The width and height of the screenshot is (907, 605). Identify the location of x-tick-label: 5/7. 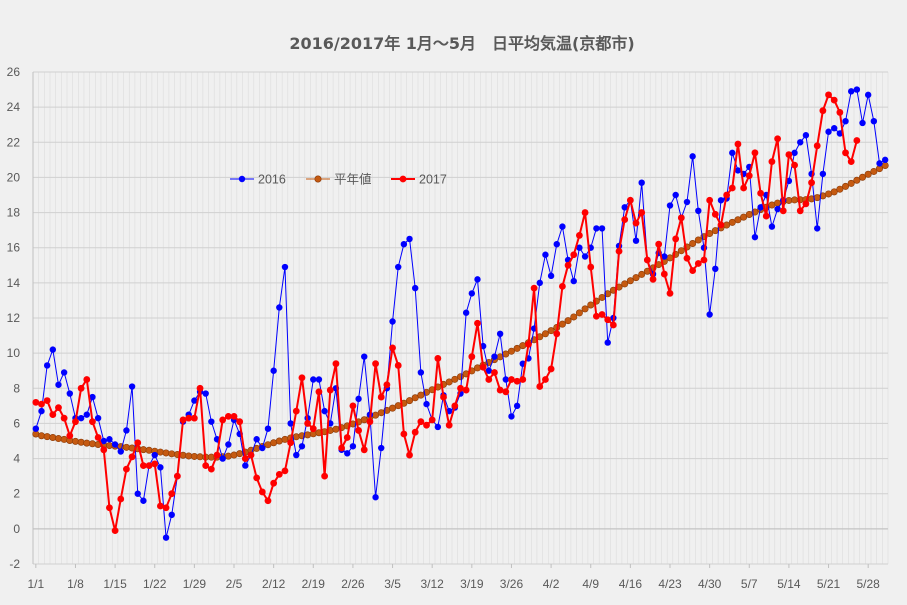
(749, 584).